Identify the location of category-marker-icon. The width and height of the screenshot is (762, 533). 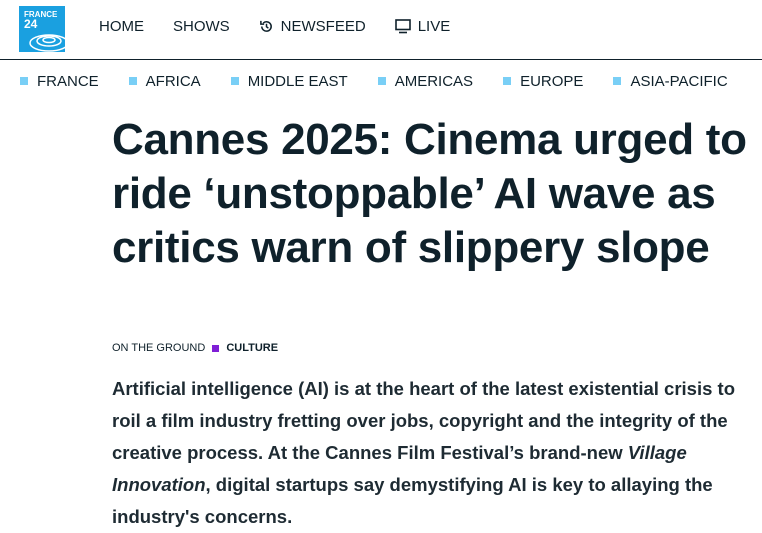
(216, 348).